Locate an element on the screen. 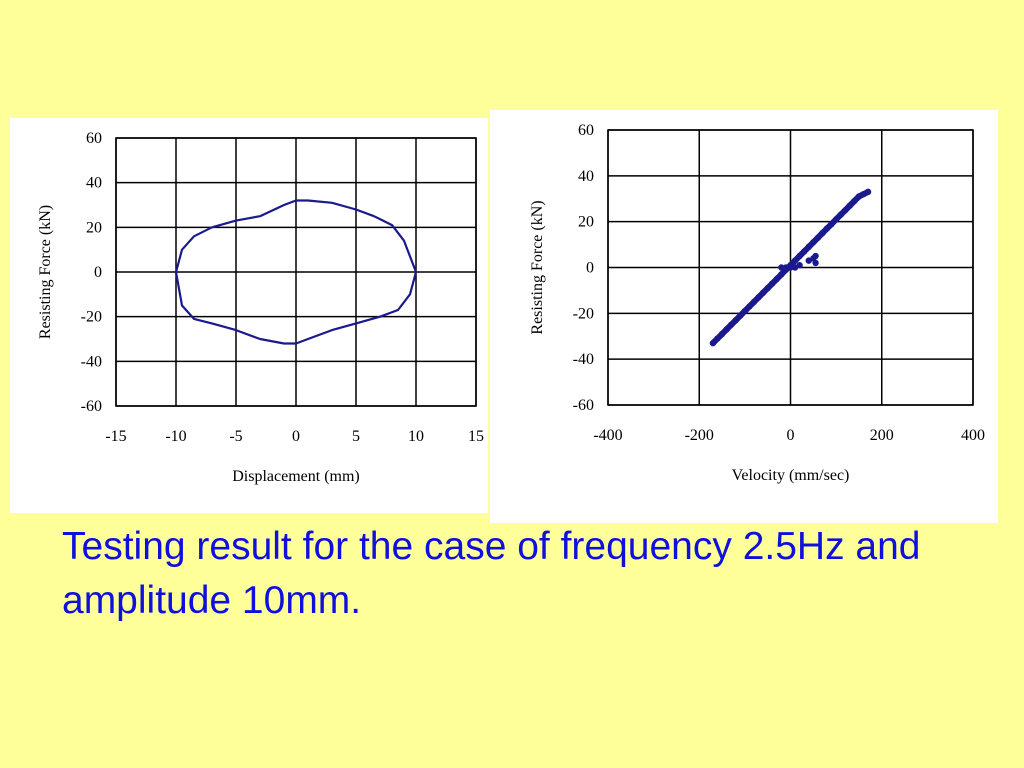  x-tick-label: -200 is located at coordinates (699, 435).